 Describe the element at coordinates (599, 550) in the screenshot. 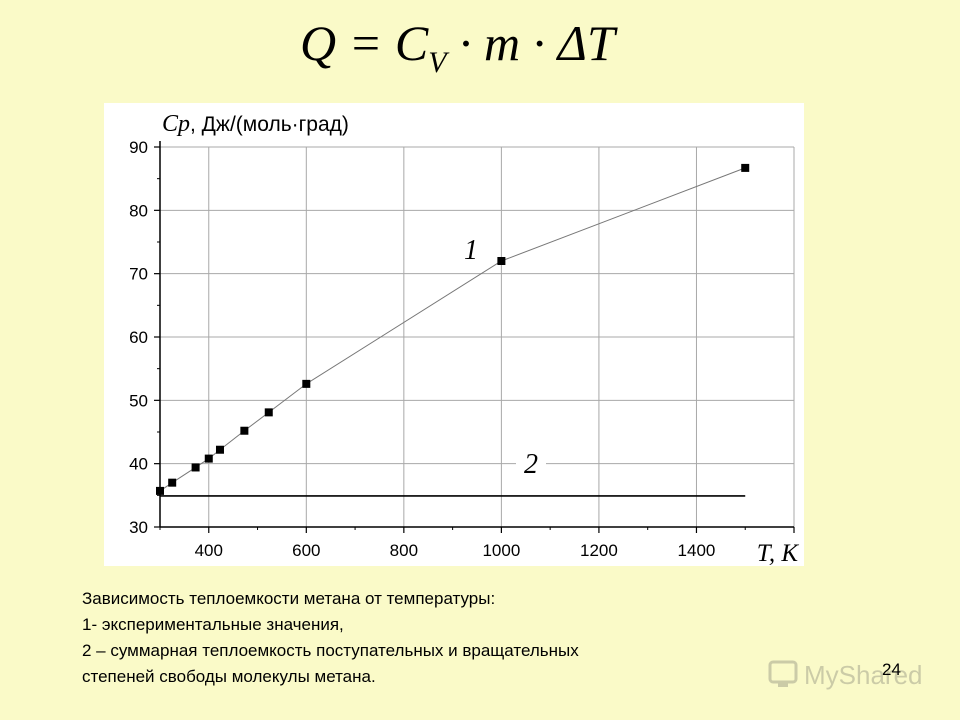

I see `x-tick-label: 1200` at that location.